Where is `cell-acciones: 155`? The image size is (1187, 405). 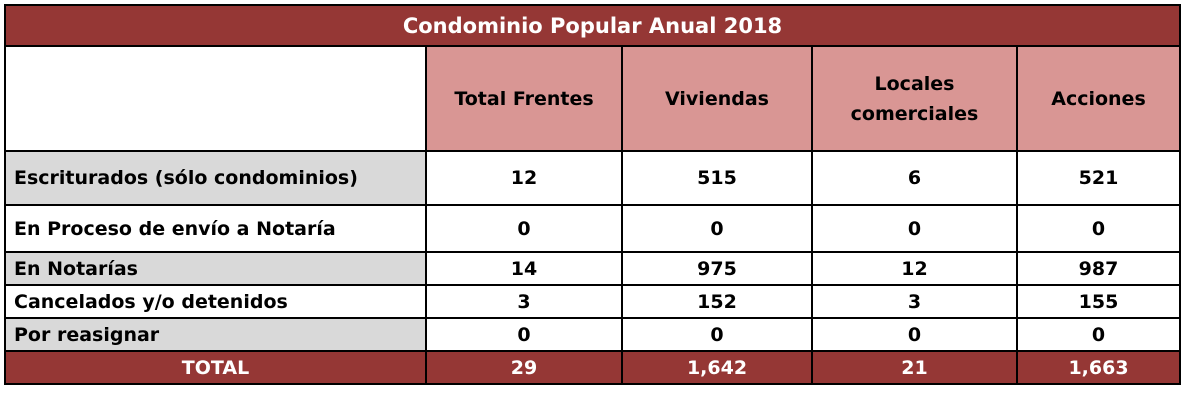 cell-acciones: 155 is located at coordinates (1098, 301).